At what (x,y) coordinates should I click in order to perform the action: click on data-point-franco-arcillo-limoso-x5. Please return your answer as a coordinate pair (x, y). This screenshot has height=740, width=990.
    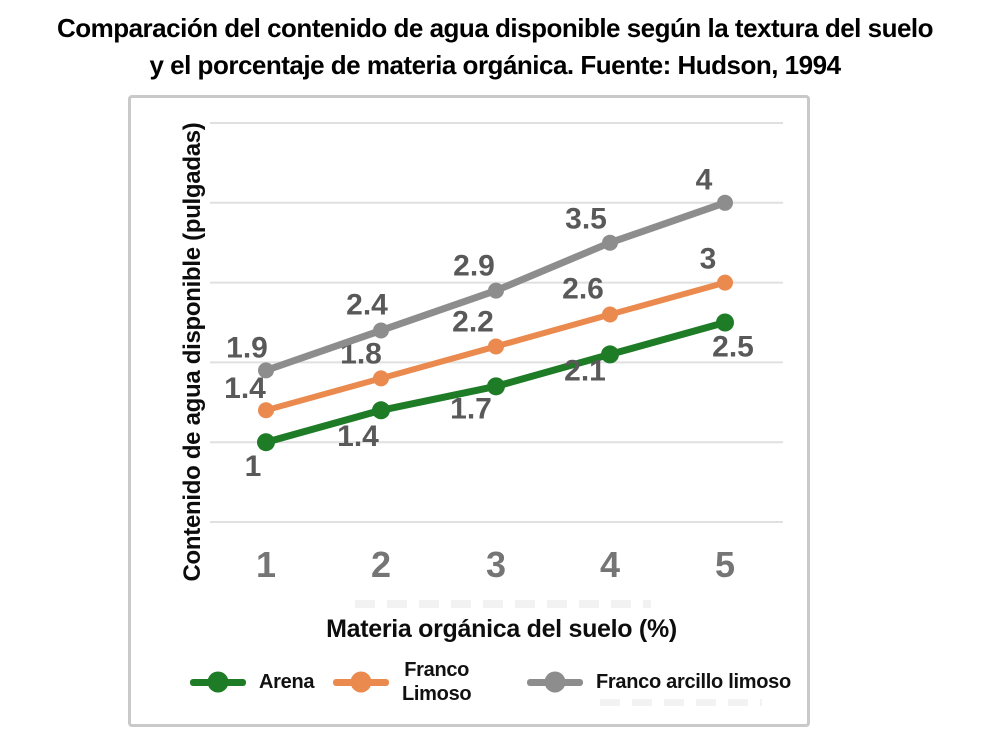
    Looking at the image, I should click on (725, 202).